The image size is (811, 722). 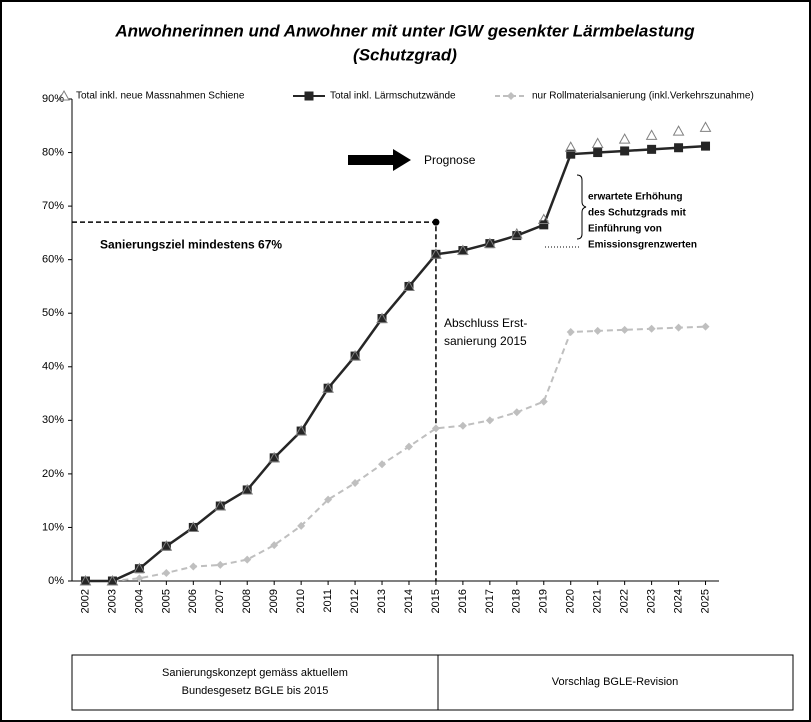 I want to click on x-tick-label: 2007, so click(x=220, y=601).